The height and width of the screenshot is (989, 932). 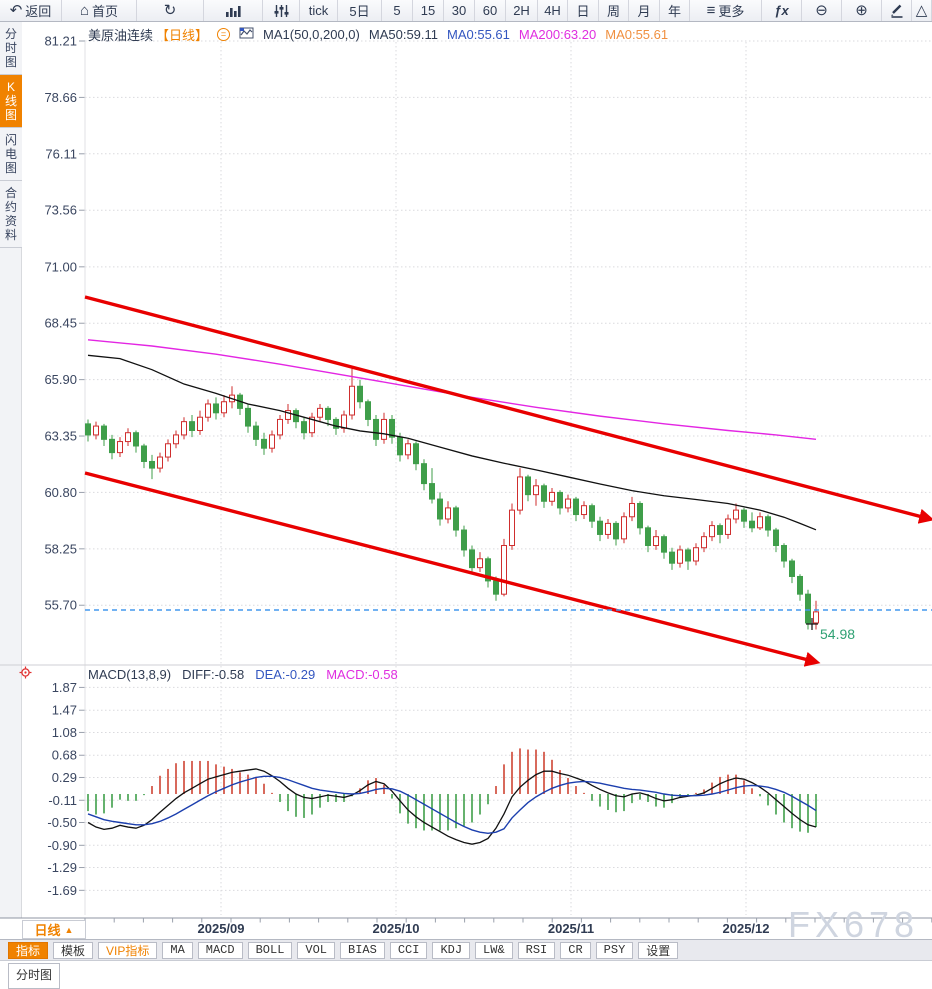 What do you see at coordinates (862, 10) in the screenshot?
I see `zoom-in-button: ⊕` at bounding box center [862, 10].